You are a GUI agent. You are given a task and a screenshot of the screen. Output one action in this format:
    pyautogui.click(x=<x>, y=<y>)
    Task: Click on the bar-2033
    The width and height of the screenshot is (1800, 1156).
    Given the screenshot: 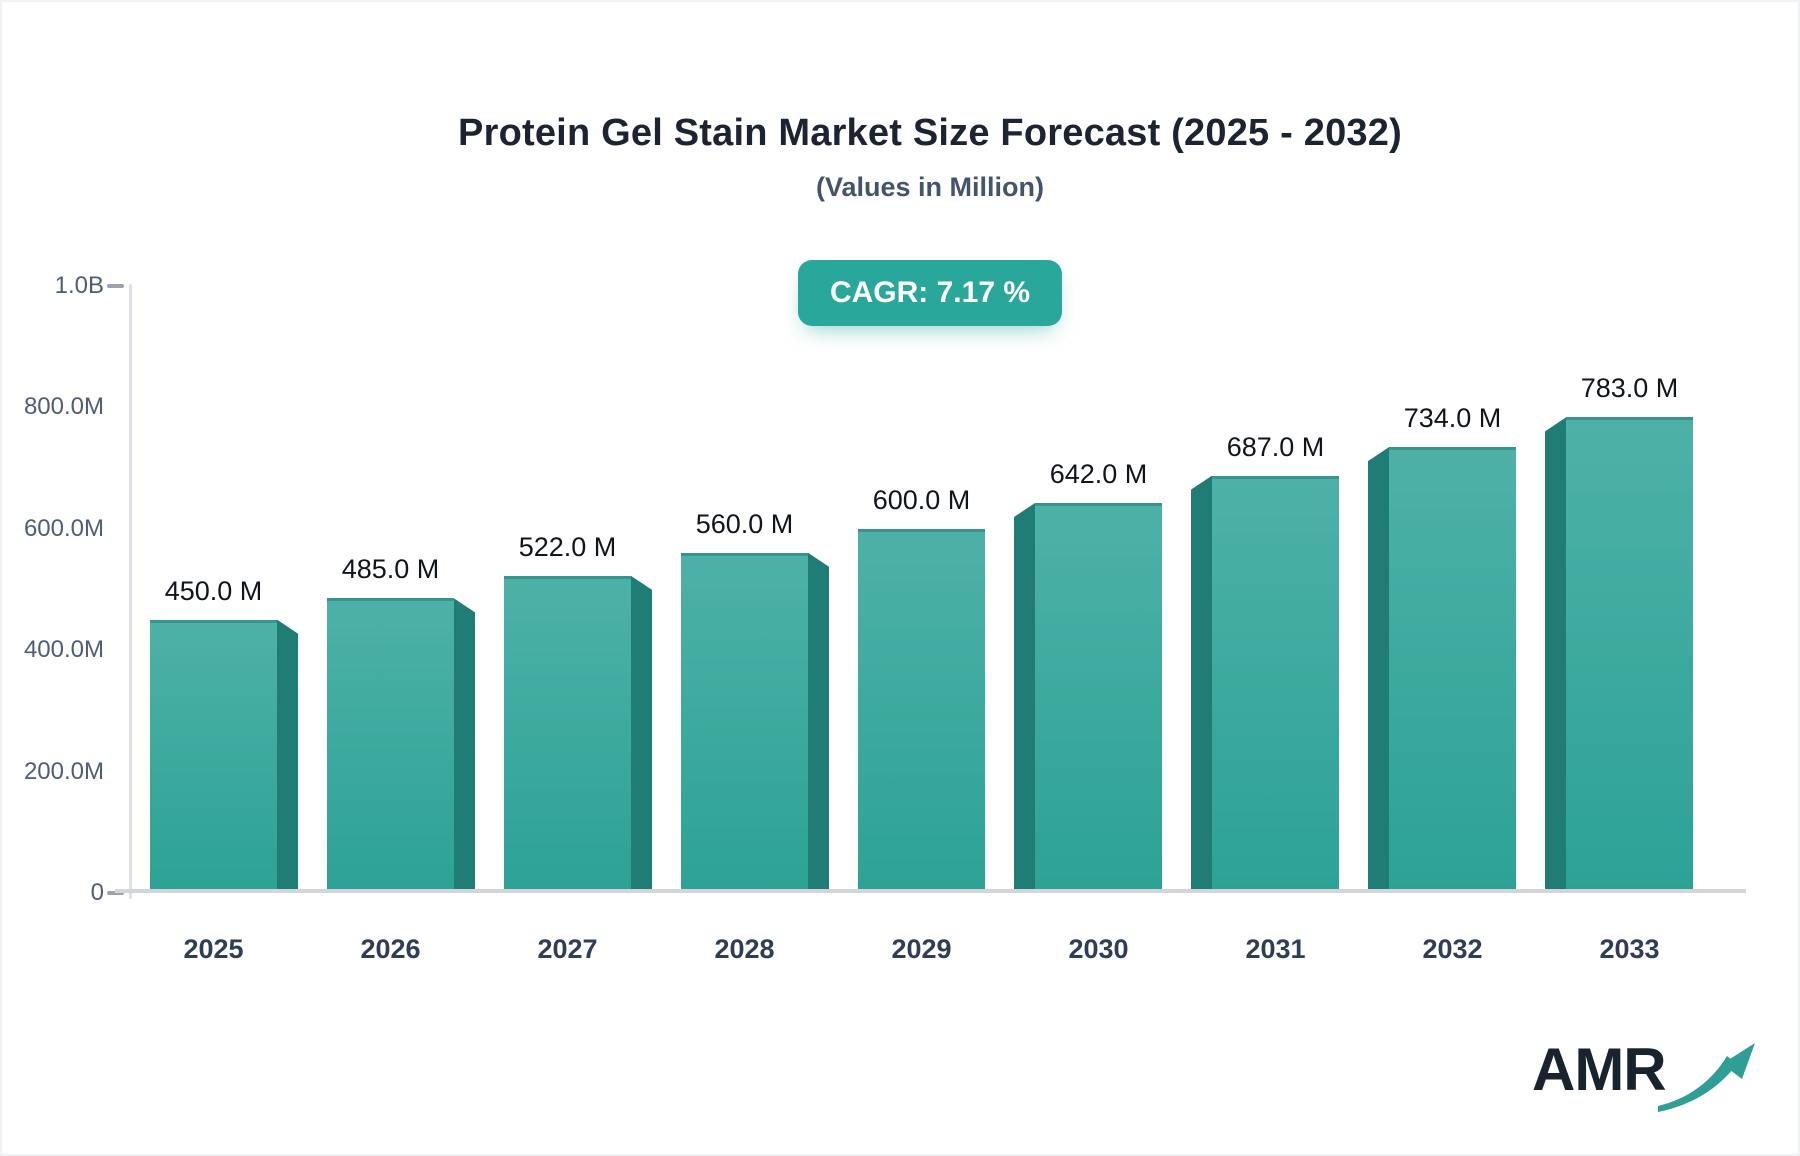 What is the action you would take?
    pyautogui.click(x=1629, y=655)
    